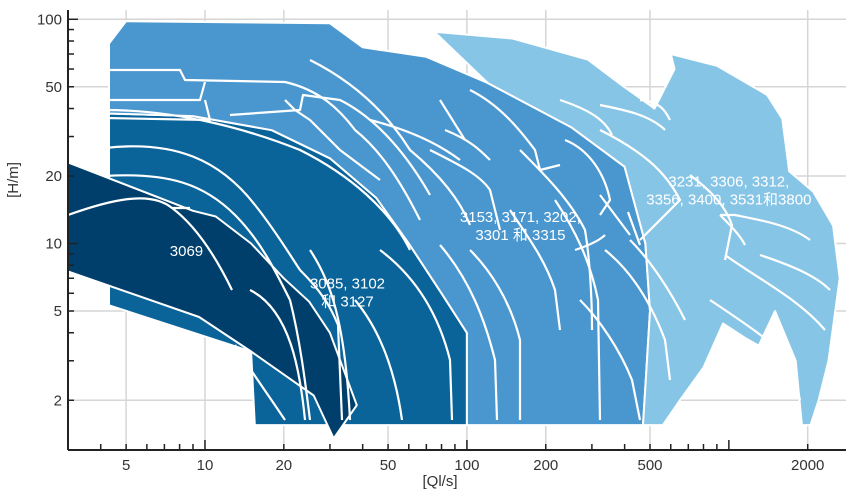 Image resolution: width=846 pixels, height=490 pixels. What do you see at coordinates (649, 465) in the screenshot?
I see `x-tick-label: 500` at bounding box center [649, 465].